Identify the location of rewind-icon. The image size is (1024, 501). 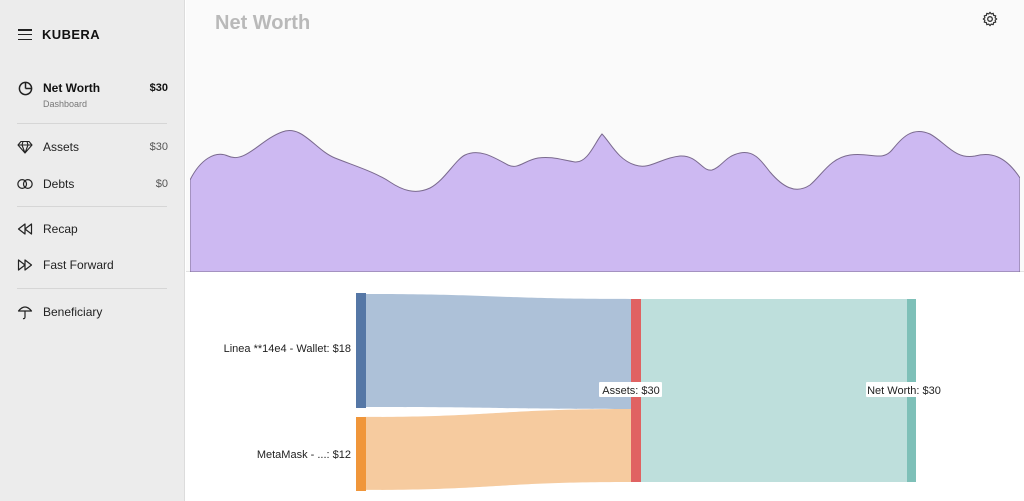
(25, 229).